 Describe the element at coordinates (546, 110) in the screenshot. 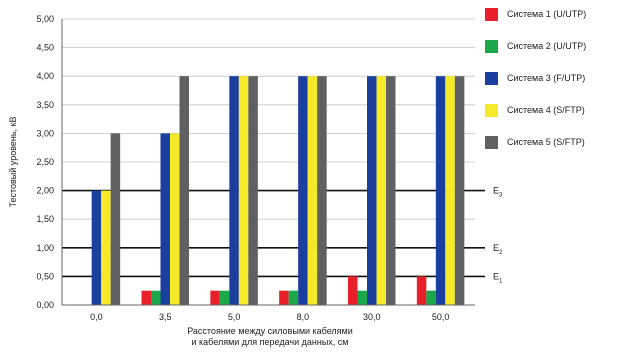

I see `legend-label: Система 4 (S/FTP)` at that location.